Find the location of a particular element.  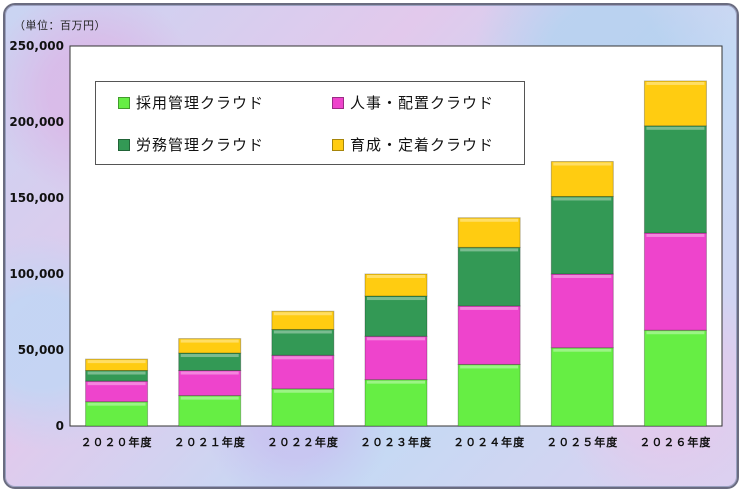

x-tick-label: ２０２４年度 is located at coordinates (489, 442).